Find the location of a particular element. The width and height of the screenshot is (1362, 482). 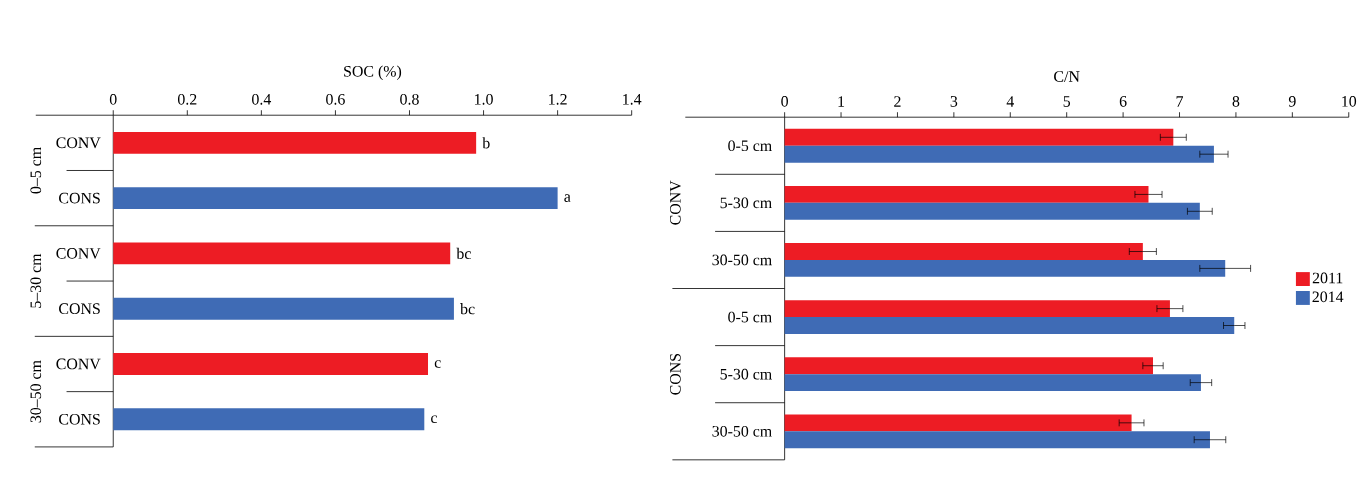

x-tick-label: 4 is located at coordinates (1010, 101).